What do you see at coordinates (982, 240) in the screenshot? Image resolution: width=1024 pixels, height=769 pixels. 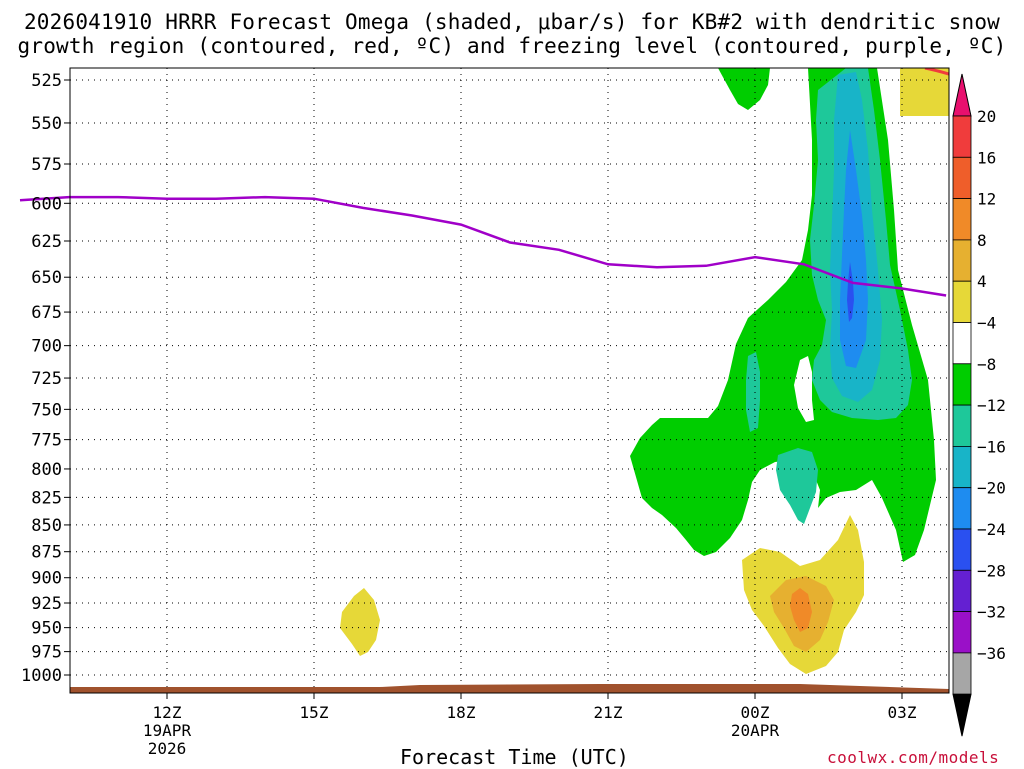 I see `colorbar-label: 8` at bounding box center [982, 240].